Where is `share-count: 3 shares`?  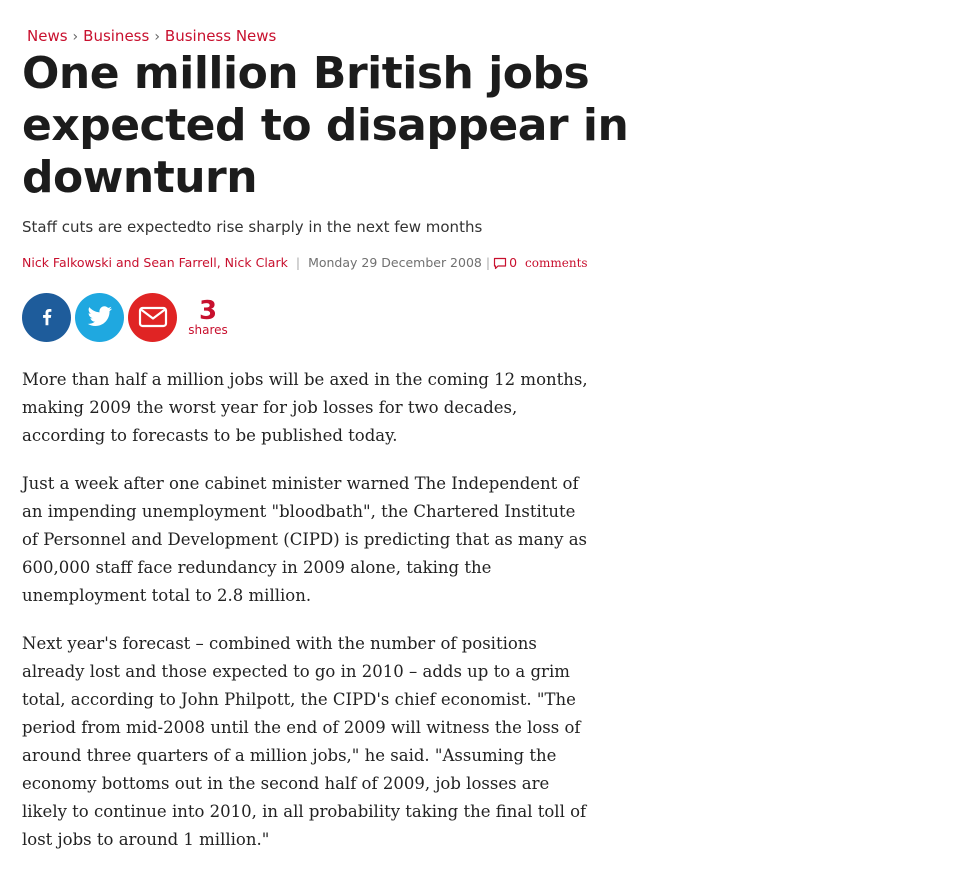
share-count: 3 shares is located at coordinates (208, 317).